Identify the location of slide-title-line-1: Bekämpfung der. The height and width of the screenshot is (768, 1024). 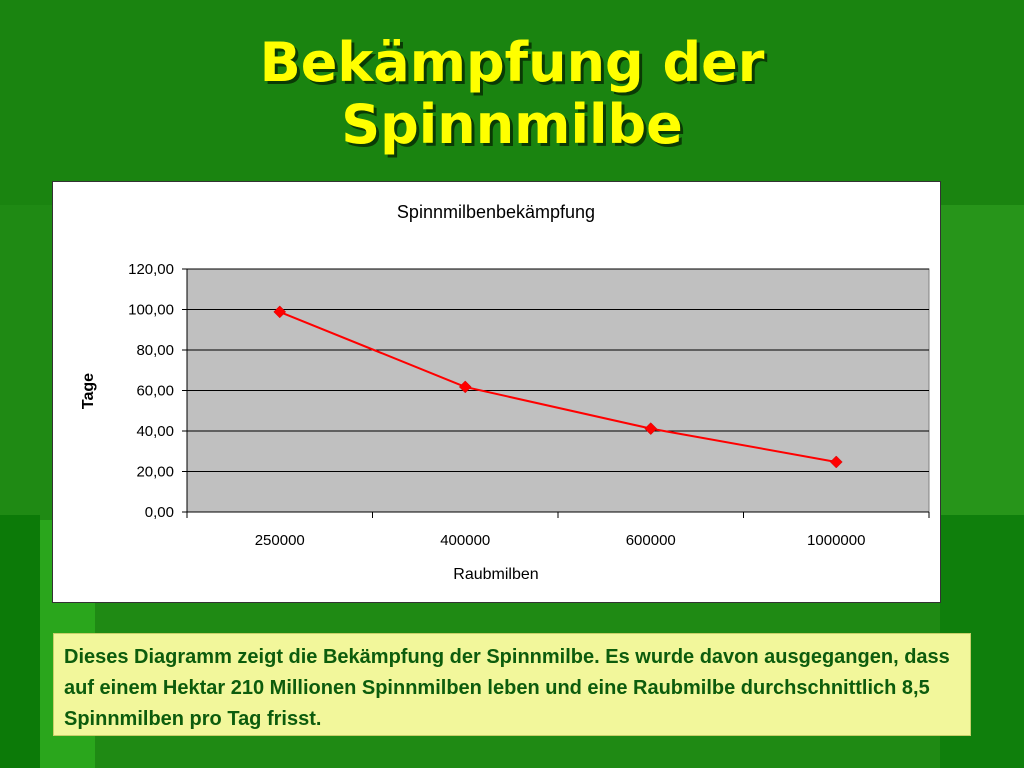
(512, 62).